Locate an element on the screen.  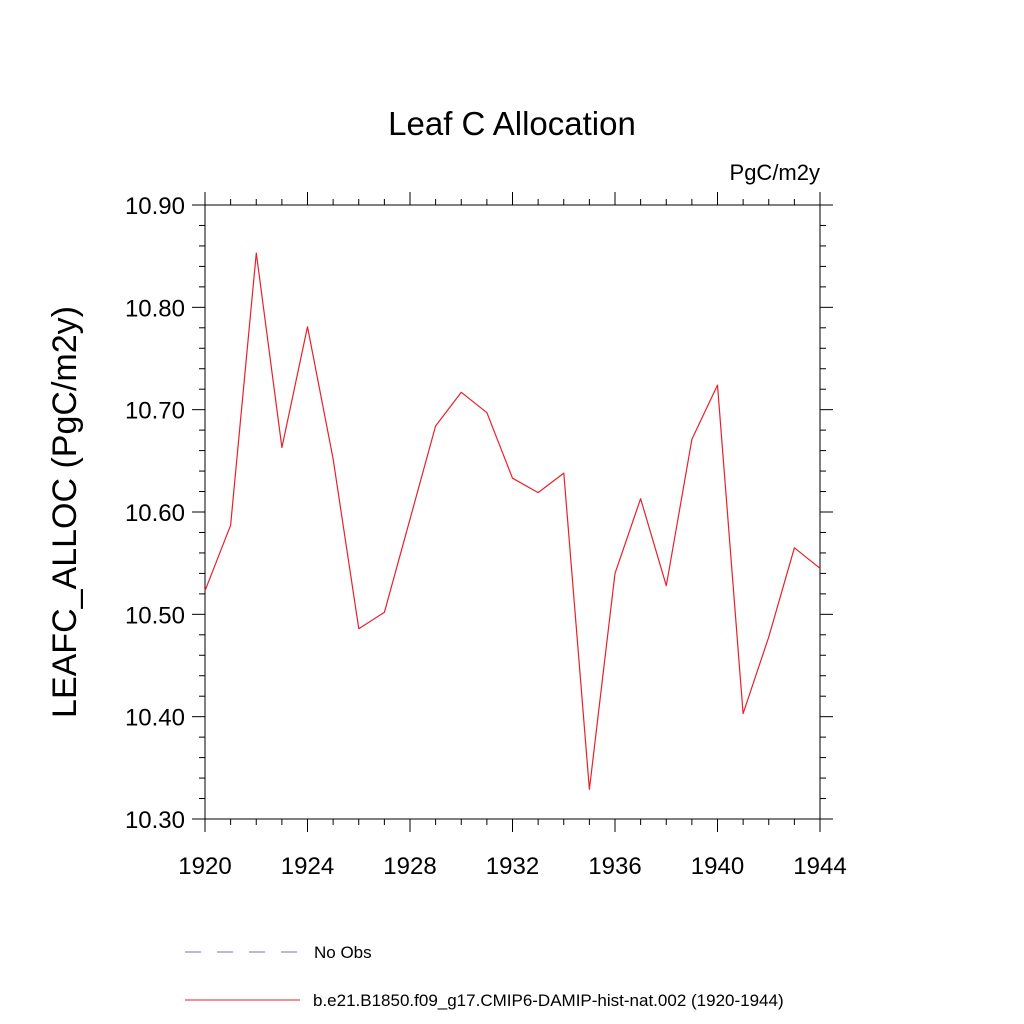
x-tick-label: 1936 is located at coordinates (614, 866).